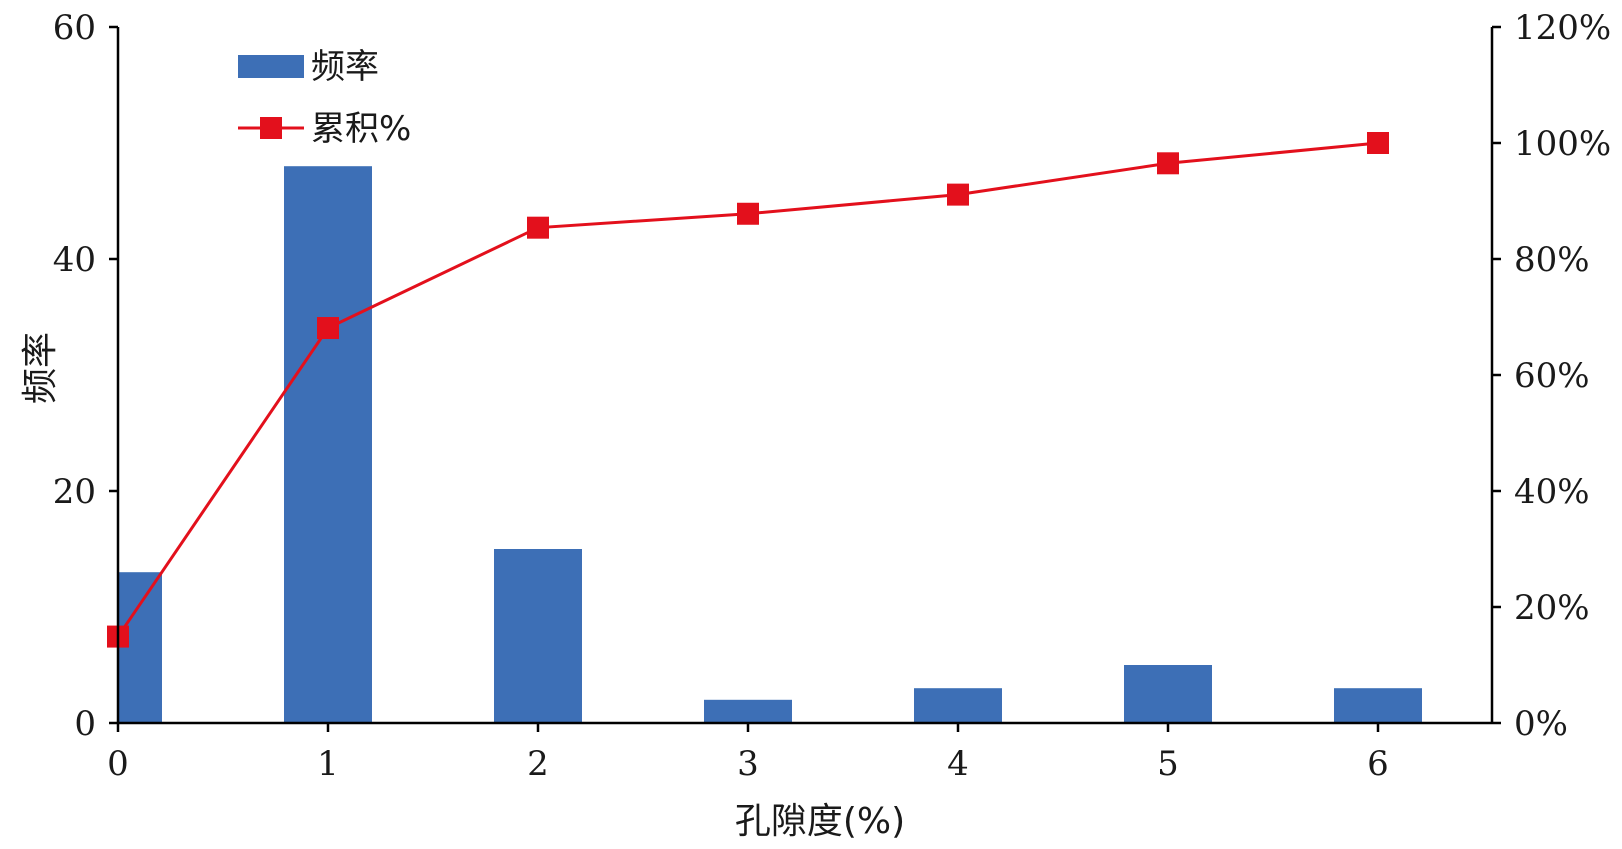 The width and height of the screenshot is (1622, 849). Describe the element at coordinates (1168, 764) in the screenshot. I see `x-tick-label-5: 5` at that location.